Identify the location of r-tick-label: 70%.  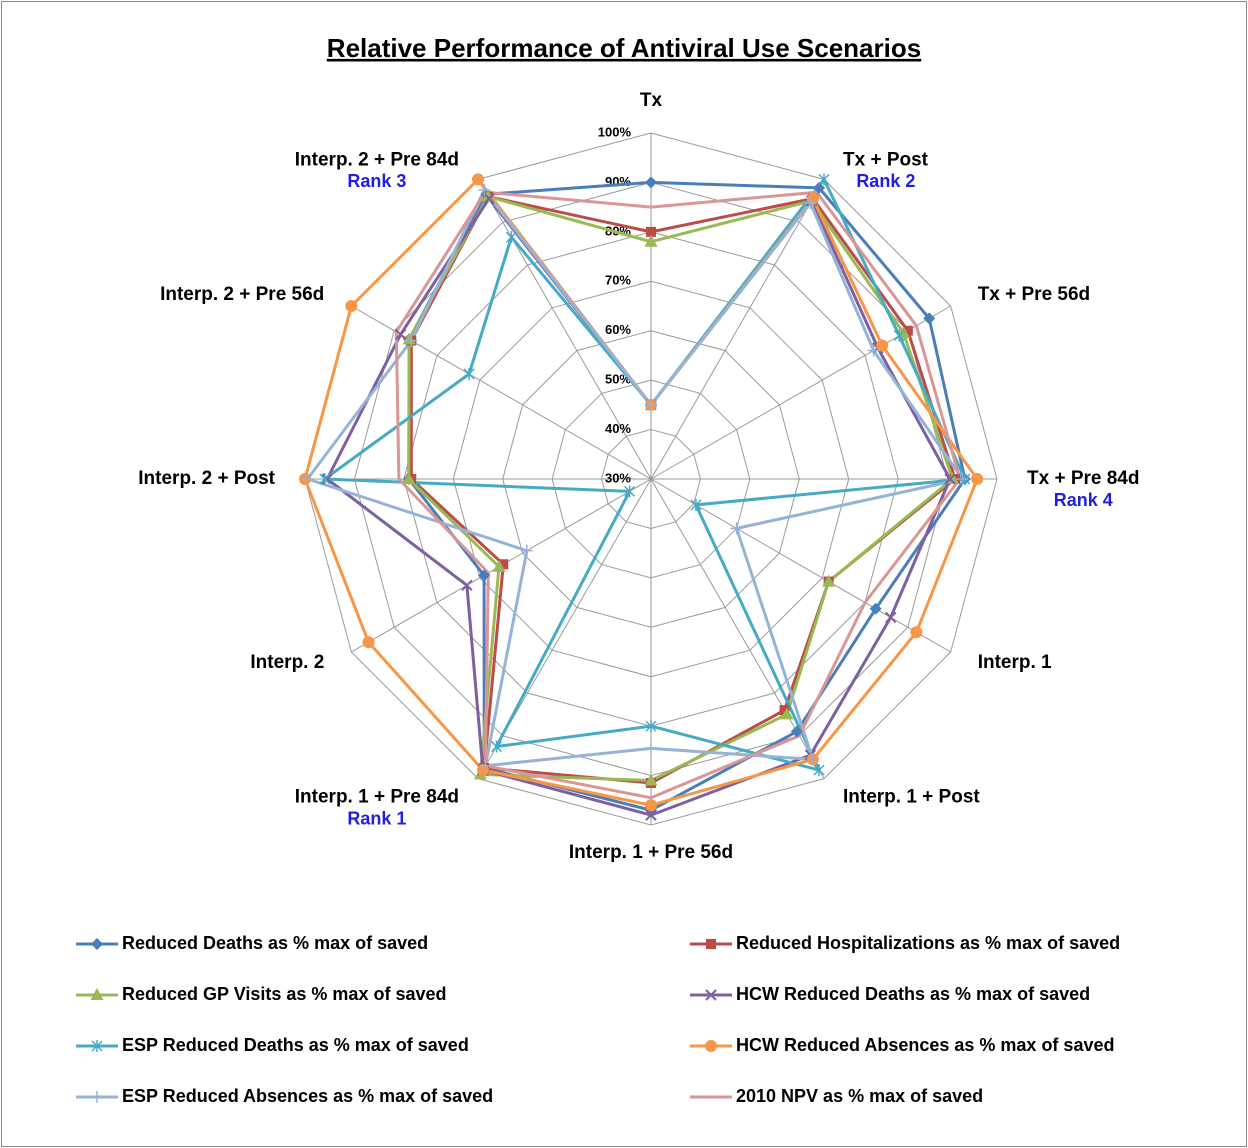
(618, 280).